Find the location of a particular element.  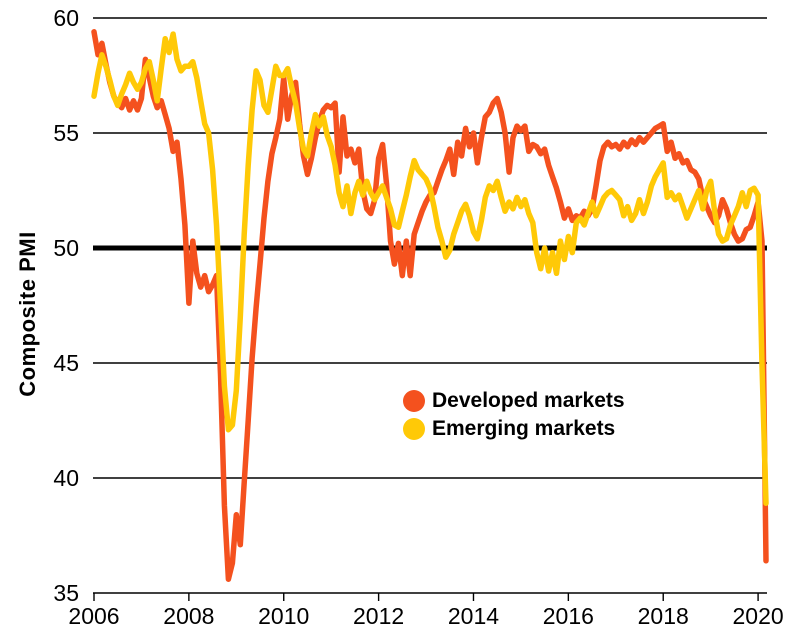

x-tick-label-2020: 2020 is located at coordinates (758, 616).